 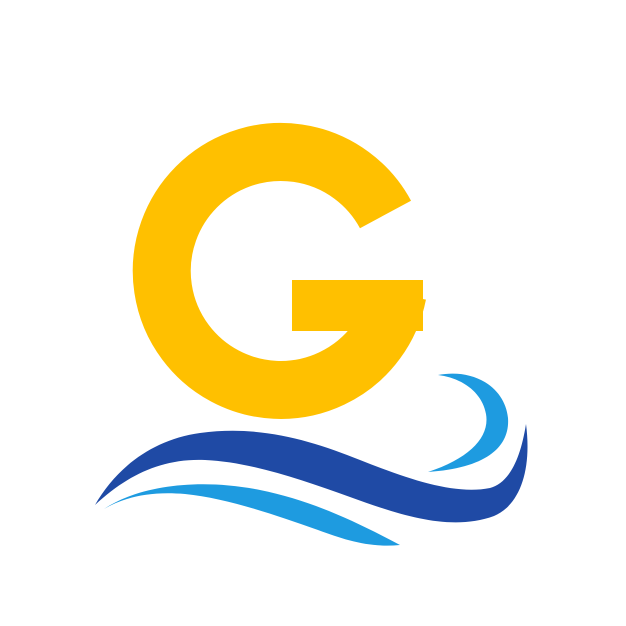 What do you see at coordinates (311, 473) in the screenshot?
I see `wave-dark-swoosh` at bounding box center [311, 473].